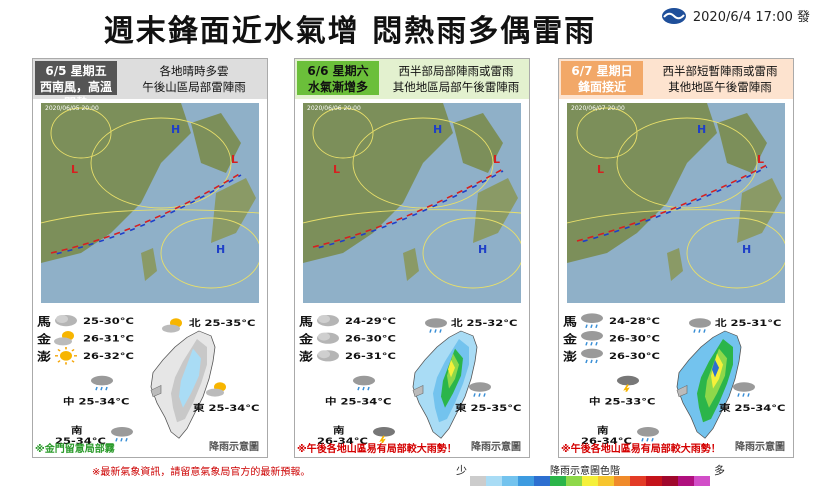  What do you see at coordinates (601, 87) in the screenshot?
I see `date-sub: 鋒面接近` at bounding box center [601, 87].